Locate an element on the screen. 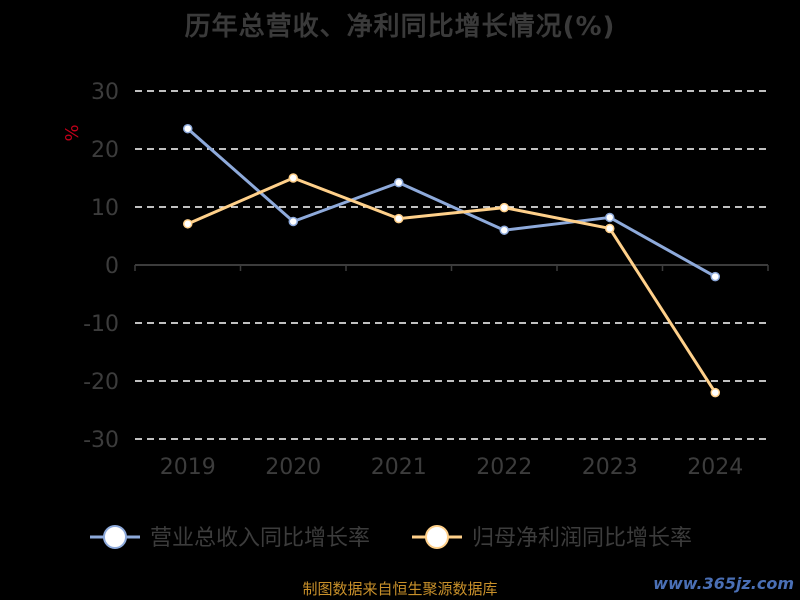  x-tick-label: 2019 is located at coordinates (188, 467).